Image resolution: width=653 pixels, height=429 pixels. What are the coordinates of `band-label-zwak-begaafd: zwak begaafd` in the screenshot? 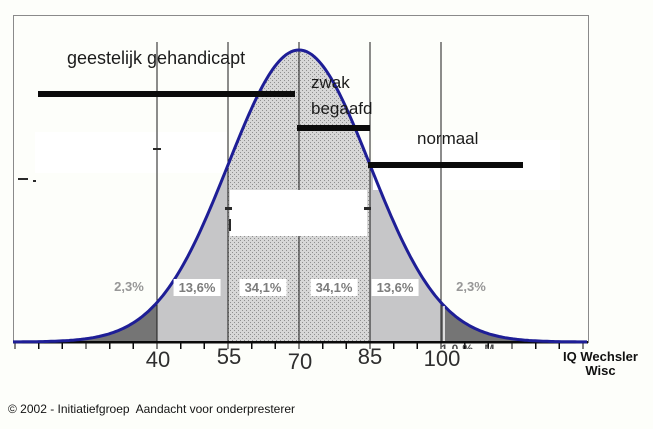 It's located at (341, 96).